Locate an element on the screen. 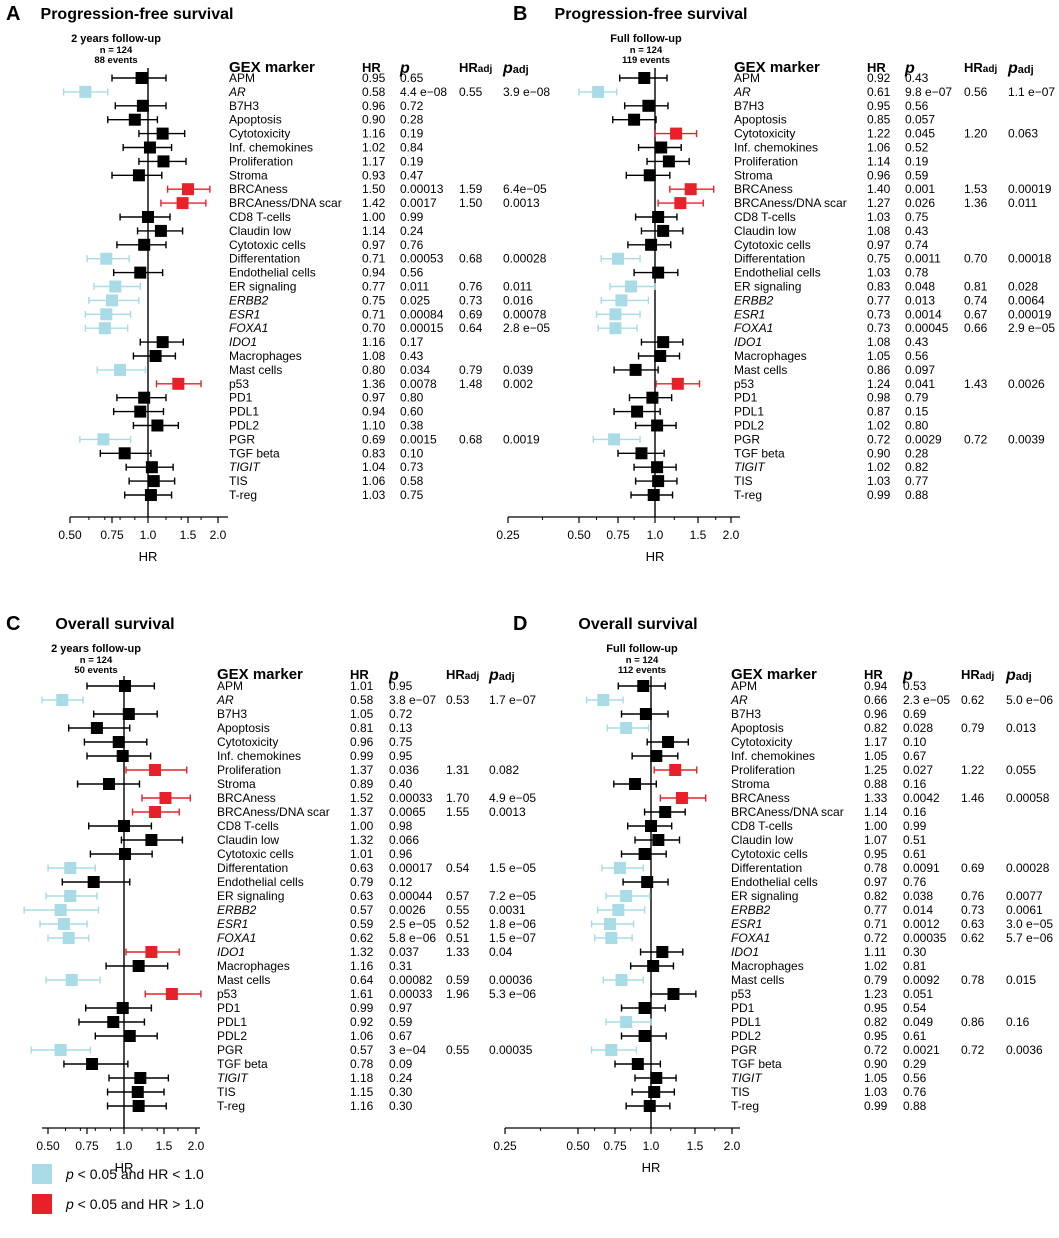  events-label: 119 events is located at coordinates (646, 60).